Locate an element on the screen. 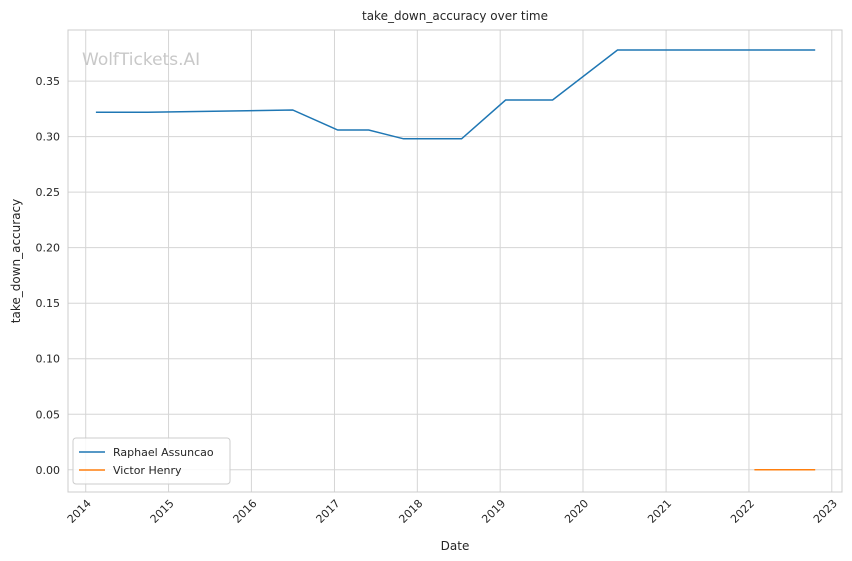 The width and height of the screenshot is (852, 561). x-axis-label: Date is located at coordinates (455, 546).